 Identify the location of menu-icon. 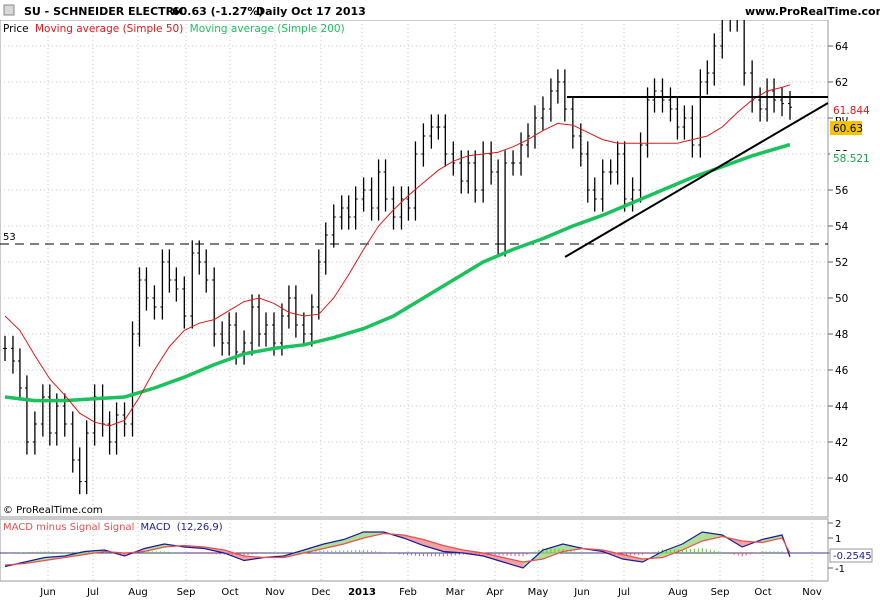
(9, 10).